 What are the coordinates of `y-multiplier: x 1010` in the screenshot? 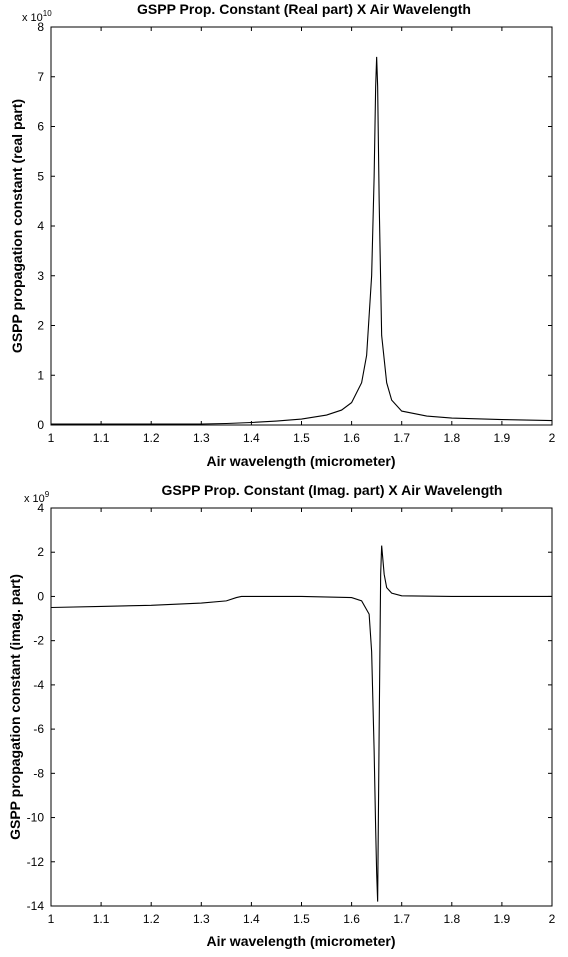 It's located at (37, 16).